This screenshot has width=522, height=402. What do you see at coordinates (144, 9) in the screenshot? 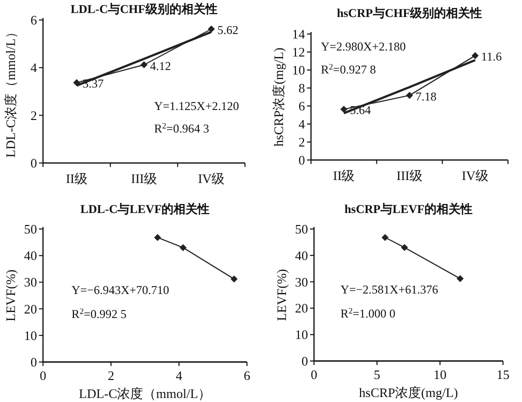
I see `chart-title: LDL-C与CHF级别的相关性` at bounding box center [144, 9].